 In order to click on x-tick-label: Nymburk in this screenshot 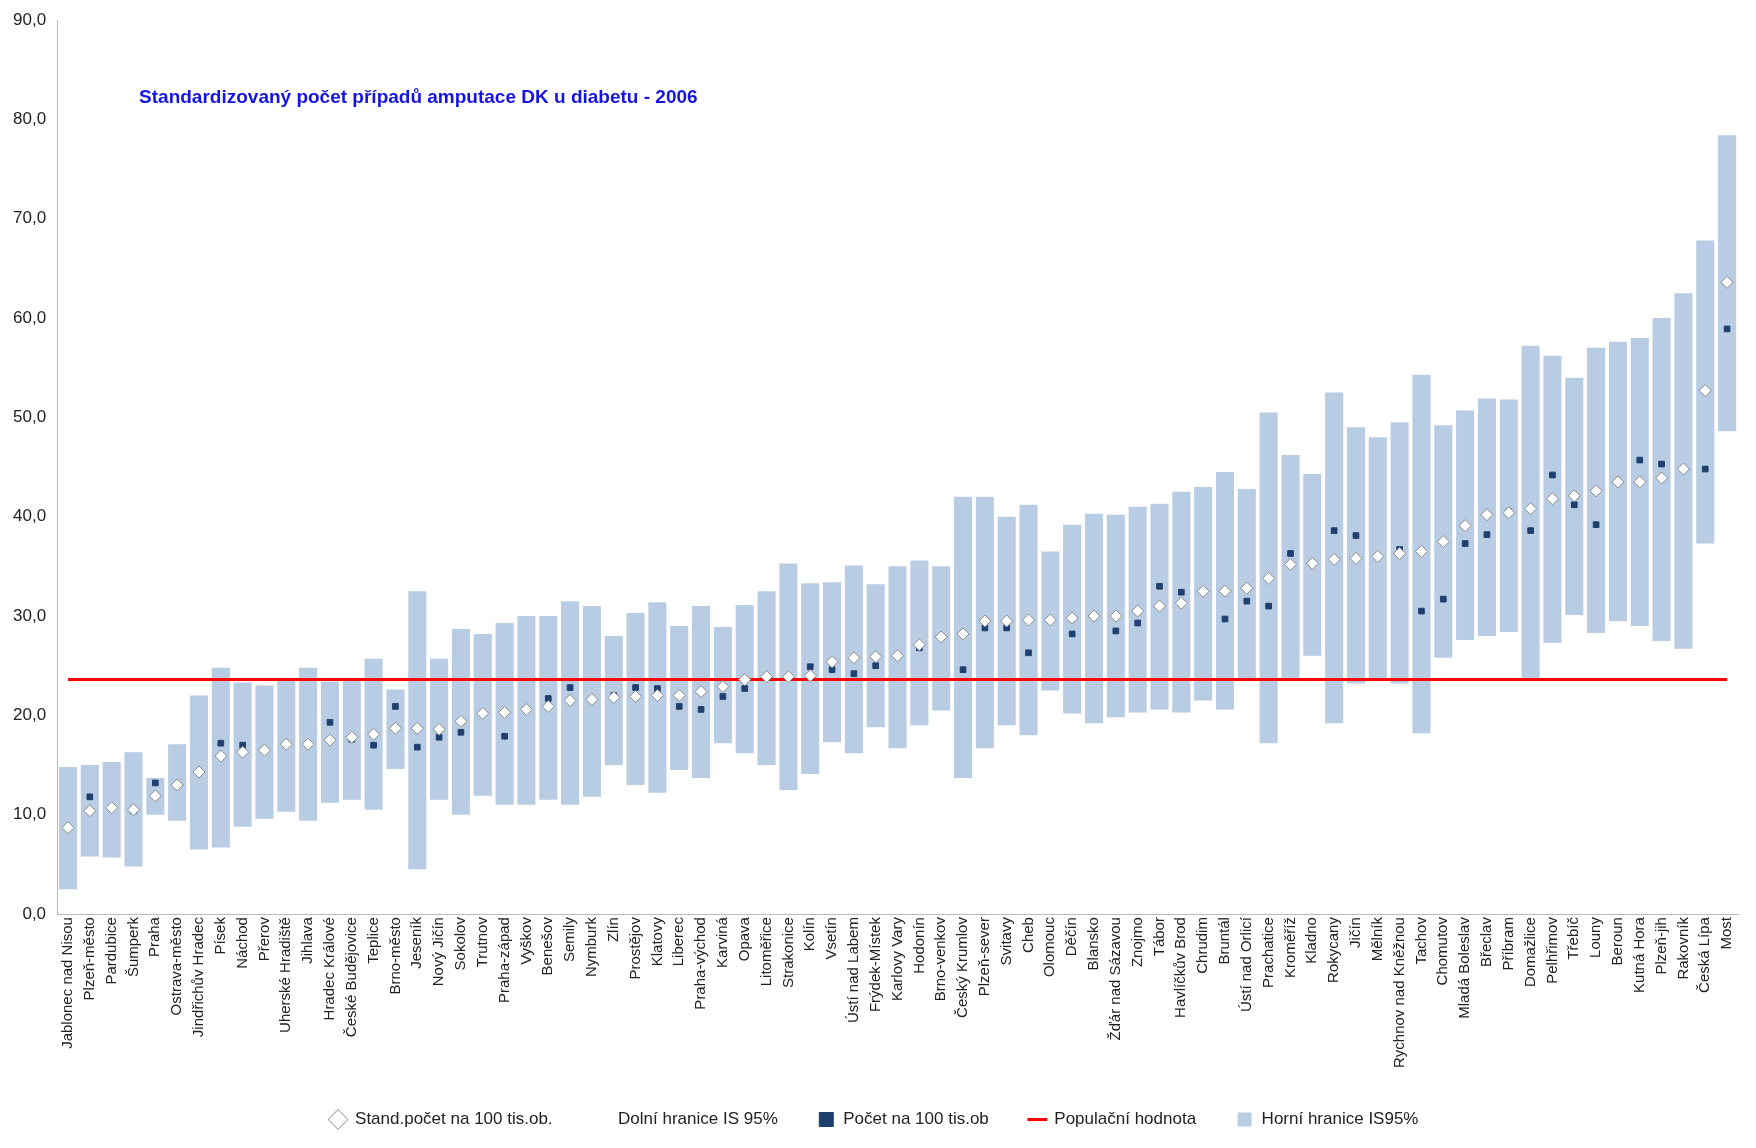, I will do `click(591, 947)`.